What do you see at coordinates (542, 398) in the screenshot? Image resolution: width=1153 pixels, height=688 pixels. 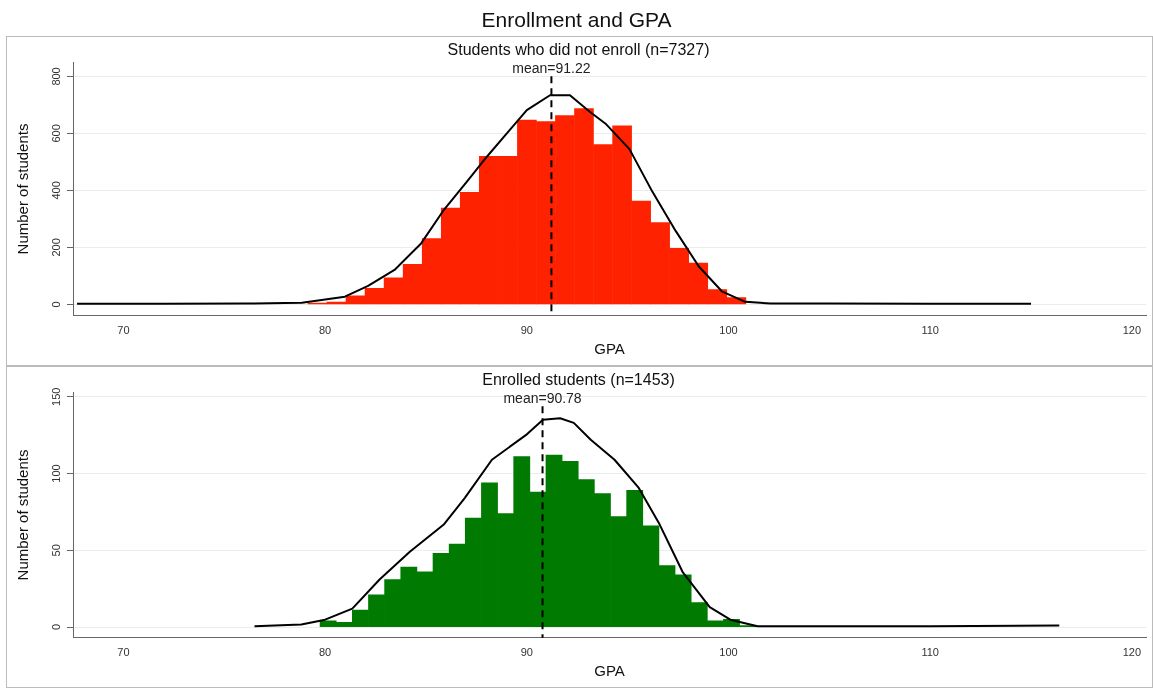 I see `ref-line-label: mean=90.78` at bounding box center [542, 398].